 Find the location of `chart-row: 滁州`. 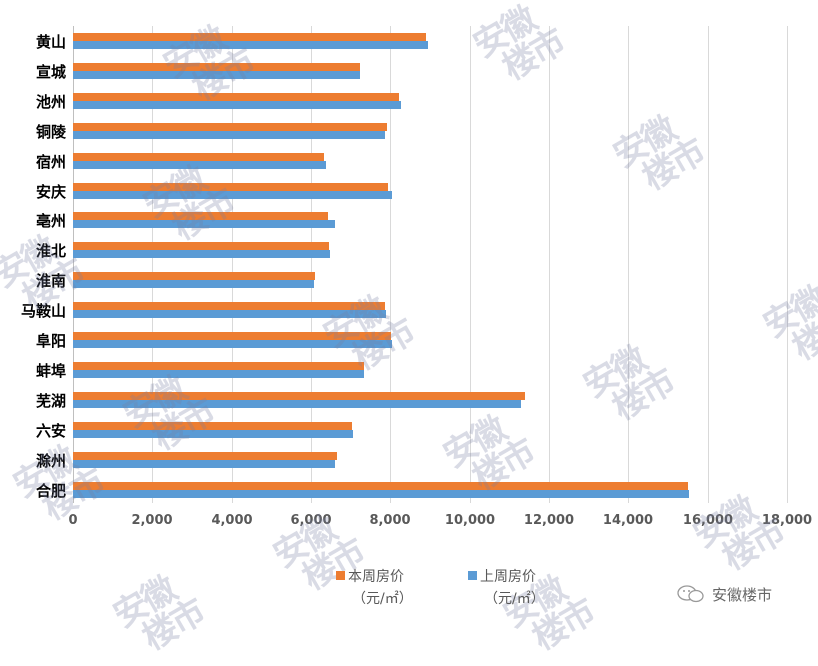

chart-row: 滁州 is located at coordinates (409, 460).